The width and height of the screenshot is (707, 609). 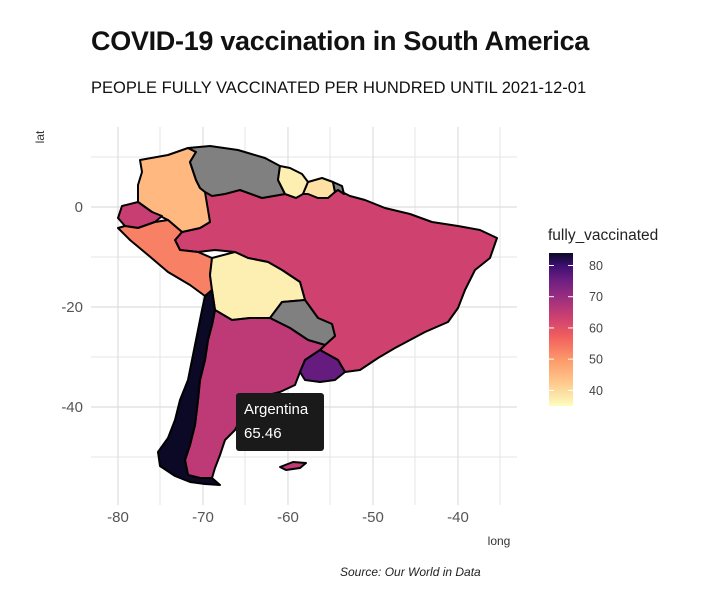 I want to click on x-axis-title: long, so click(x=499, y=541).